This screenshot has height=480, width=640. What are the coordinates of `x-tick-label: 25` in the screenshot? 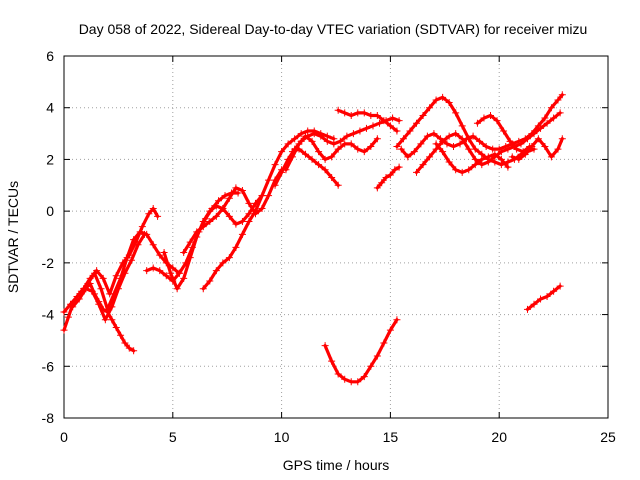 It's located at (608, 437).